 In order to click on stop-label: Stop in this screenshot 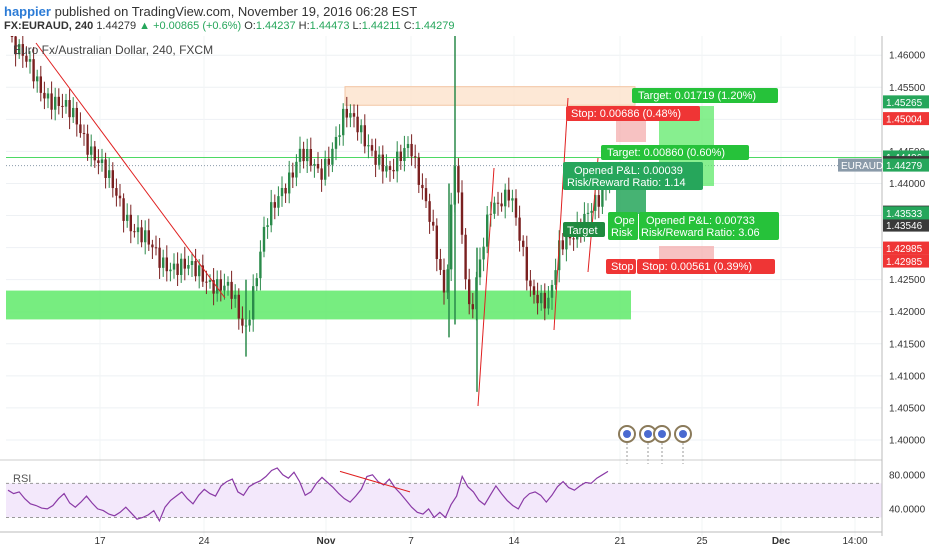, I will do `click(622, 267)`.